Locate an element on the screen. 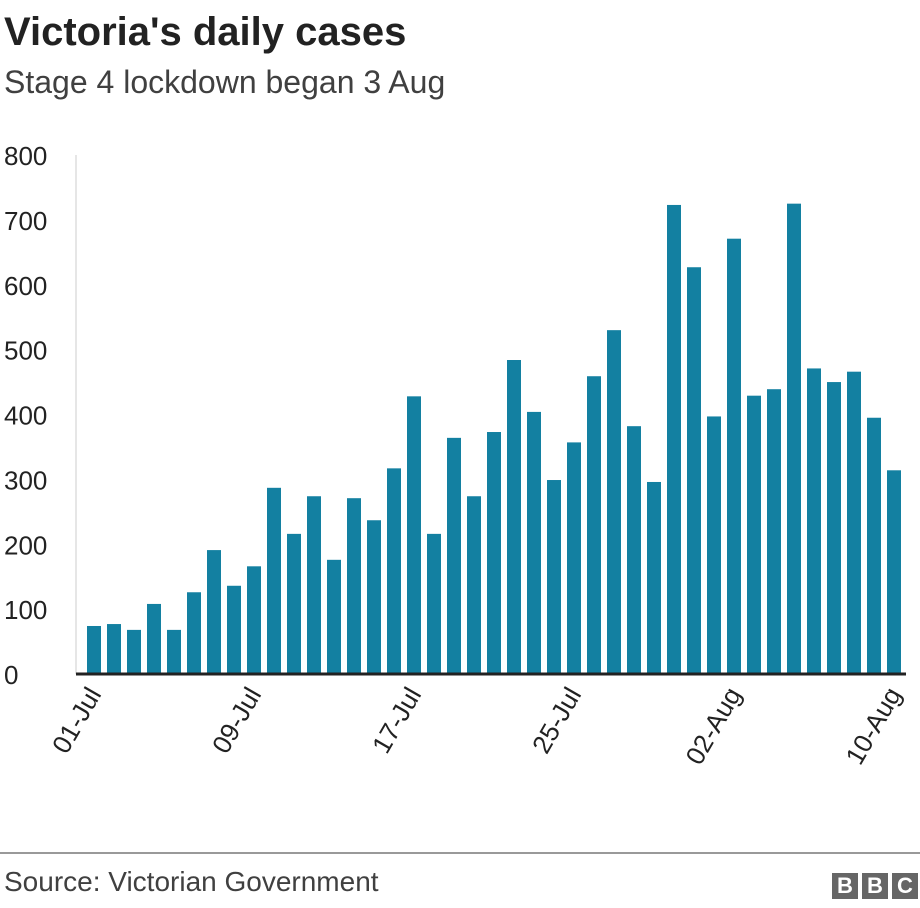 The width and height of the screenshot is (920, 908). x-tick-label: 17-Jul is located at coordinates (396, 720).